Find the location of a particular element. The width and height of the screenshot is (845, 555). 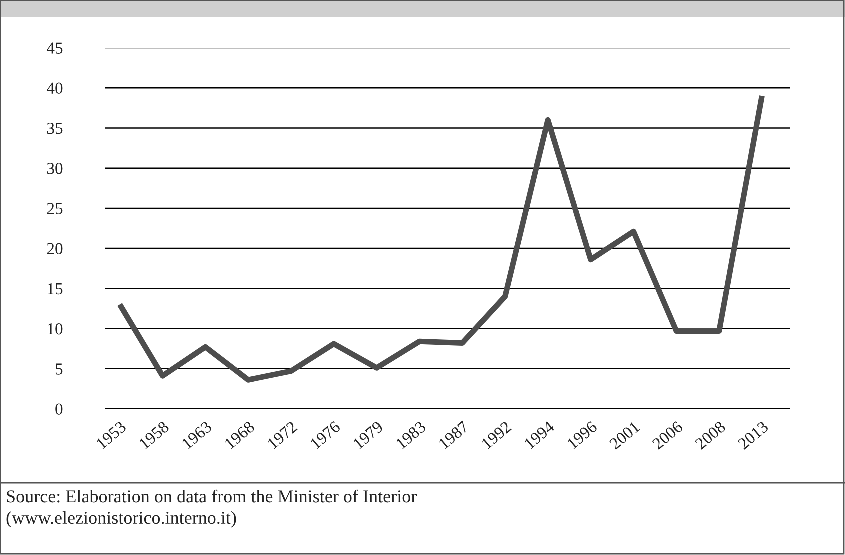

x-tick-label: 1963 is located at coordinates (197, 435).